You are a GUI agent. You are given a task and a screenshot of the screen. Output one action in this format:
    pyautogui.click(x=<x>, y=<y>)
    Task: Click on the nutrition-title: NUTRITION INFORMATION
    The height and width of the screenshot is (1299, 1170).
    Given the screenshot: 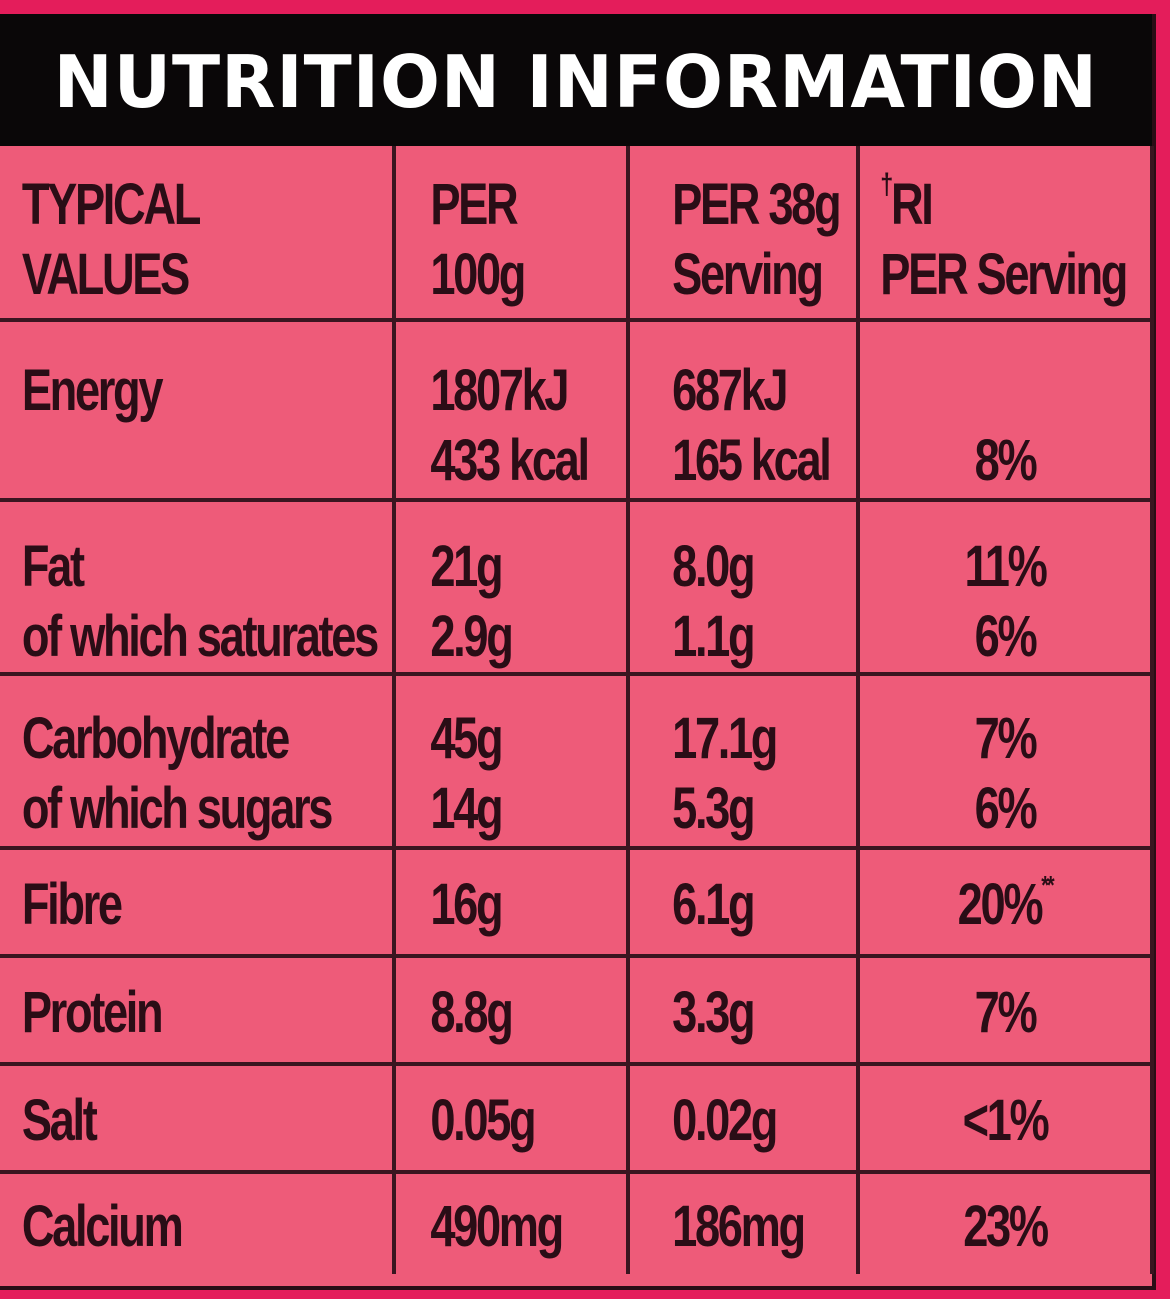 What is the action you would take?
    pyautogui.click(x=576, y=82)
    